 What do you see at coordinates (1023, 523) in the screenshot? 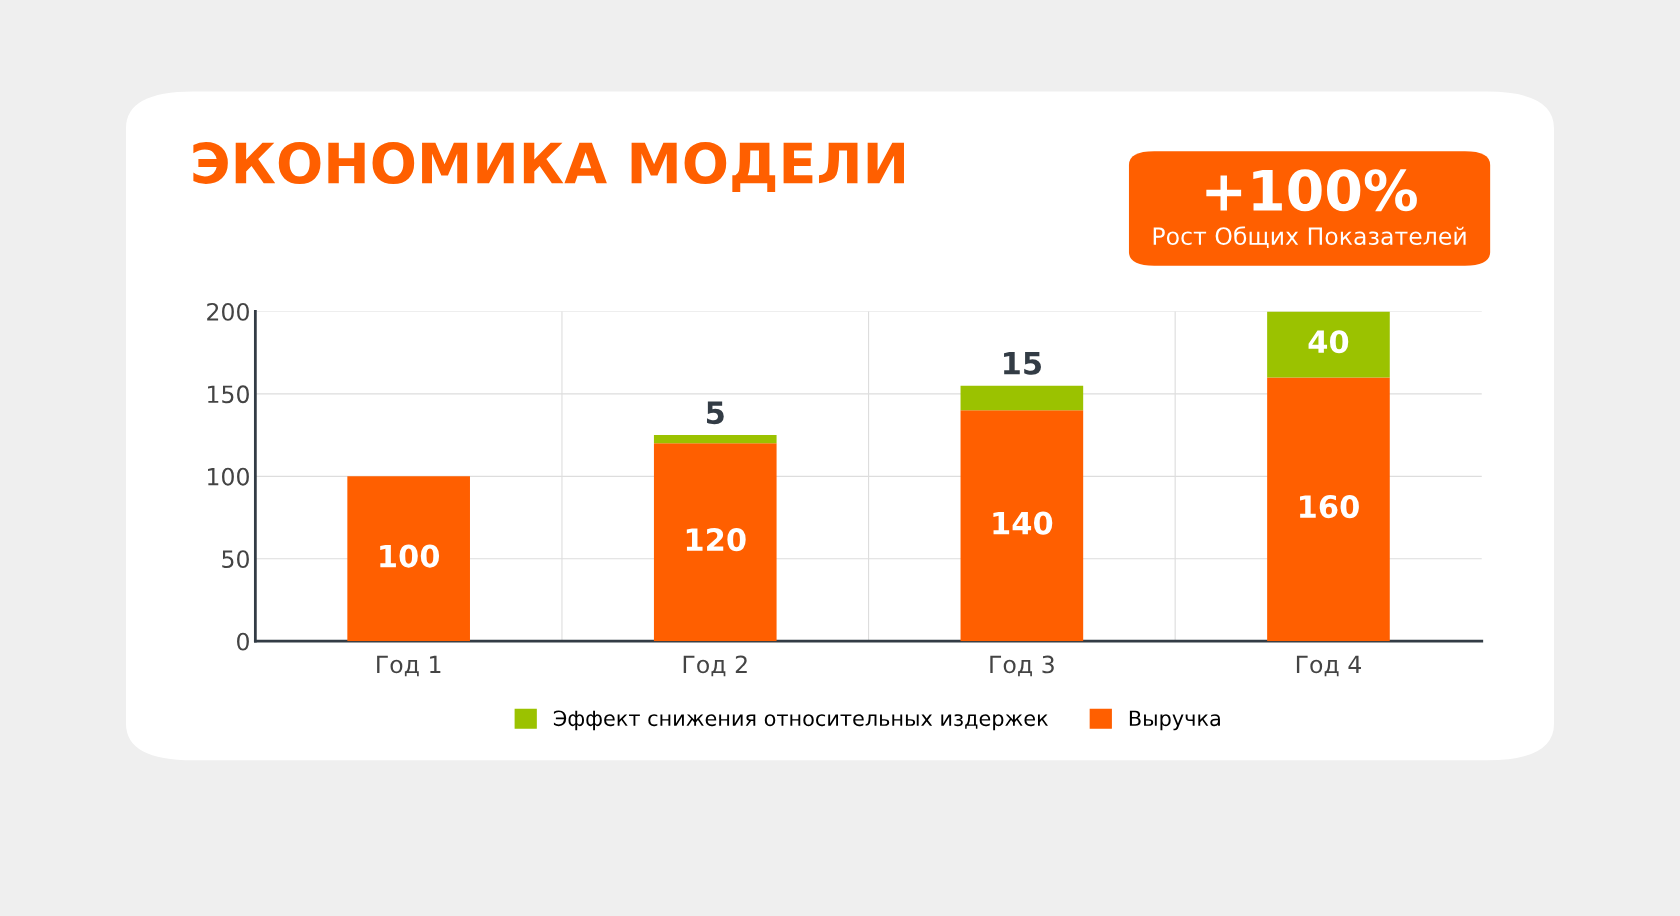
I see `data-label: 140` at bounding box center [1023, 523].